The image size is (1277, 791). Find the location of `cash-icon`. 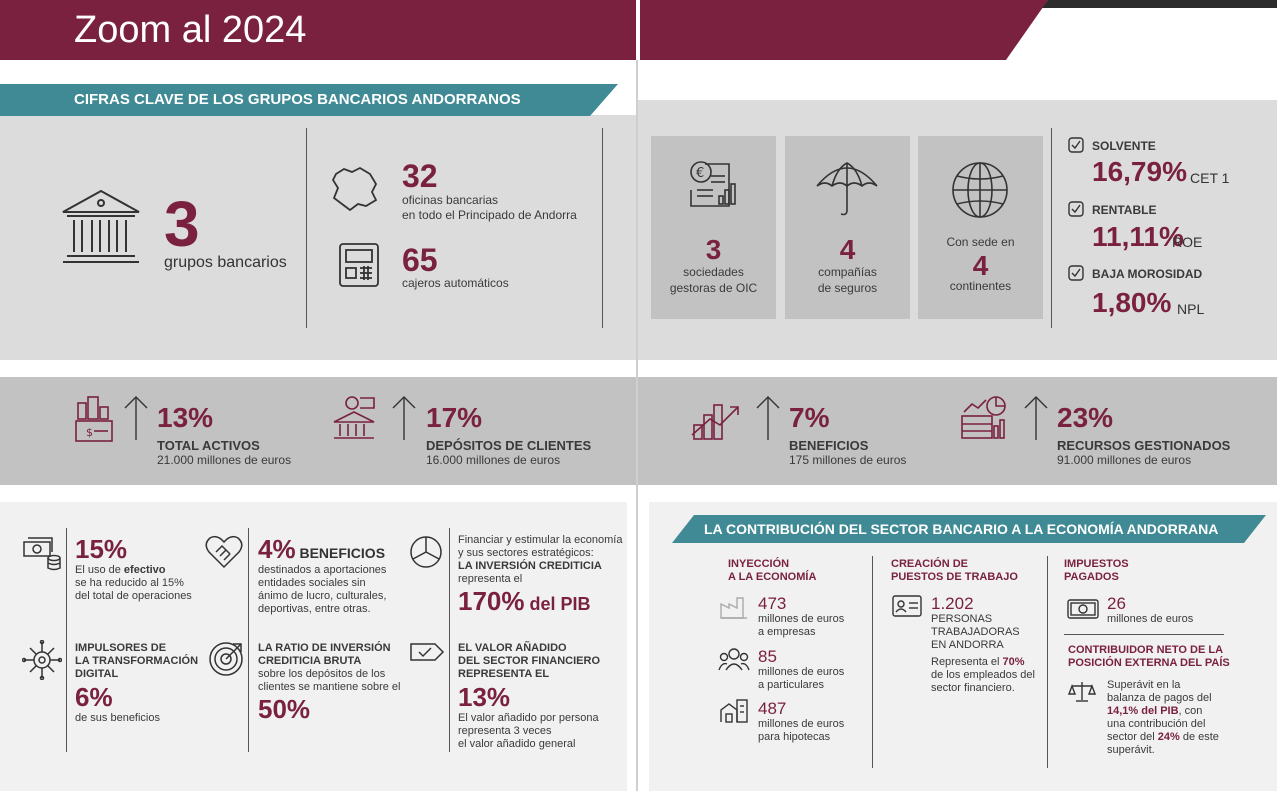

cash-icon is located at coordinates (42, 554).